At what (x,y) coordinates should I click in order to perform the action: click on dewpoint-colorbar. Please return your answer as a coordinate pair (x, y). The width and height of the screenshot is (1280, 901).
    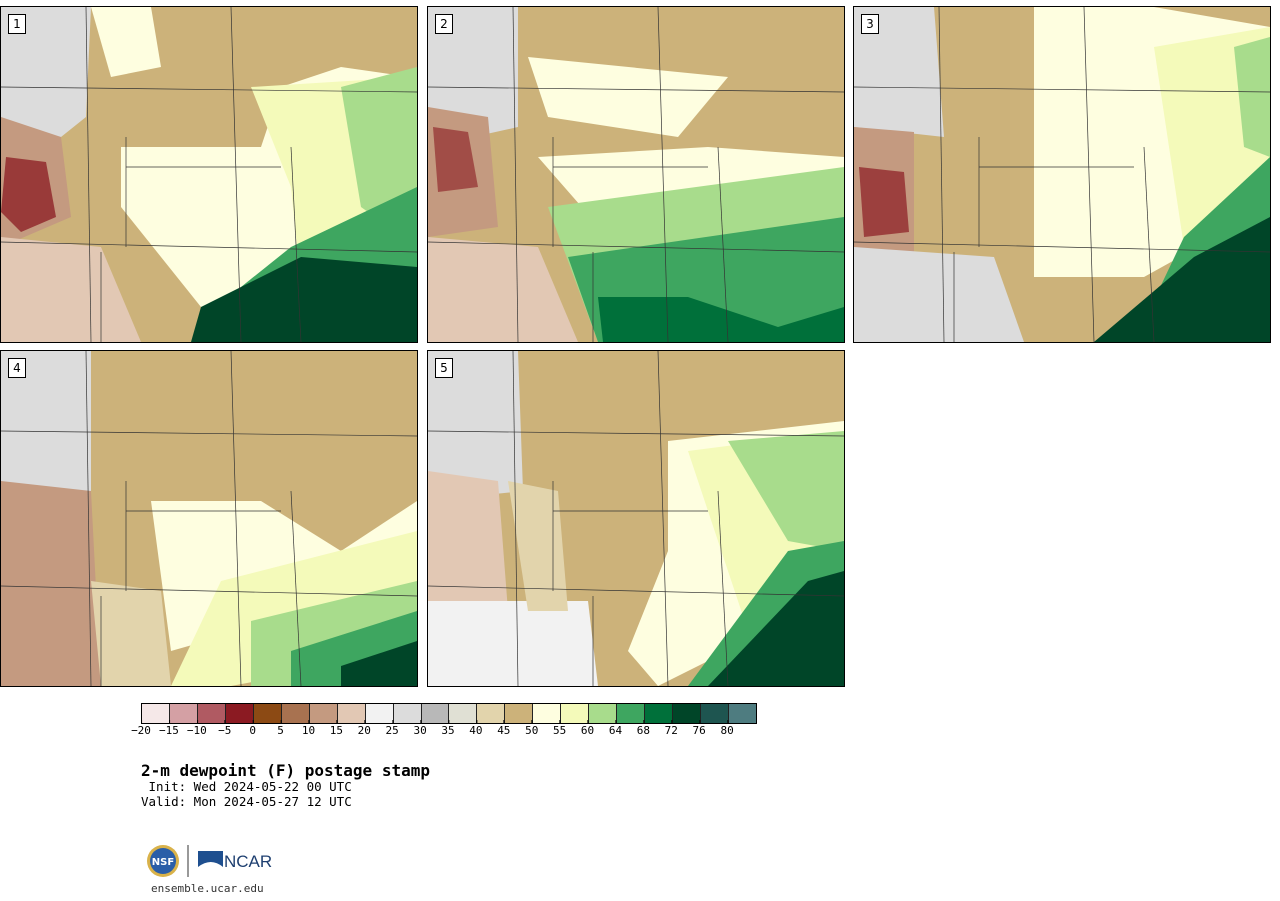
    Looking at the image, I should click on (449, 713).